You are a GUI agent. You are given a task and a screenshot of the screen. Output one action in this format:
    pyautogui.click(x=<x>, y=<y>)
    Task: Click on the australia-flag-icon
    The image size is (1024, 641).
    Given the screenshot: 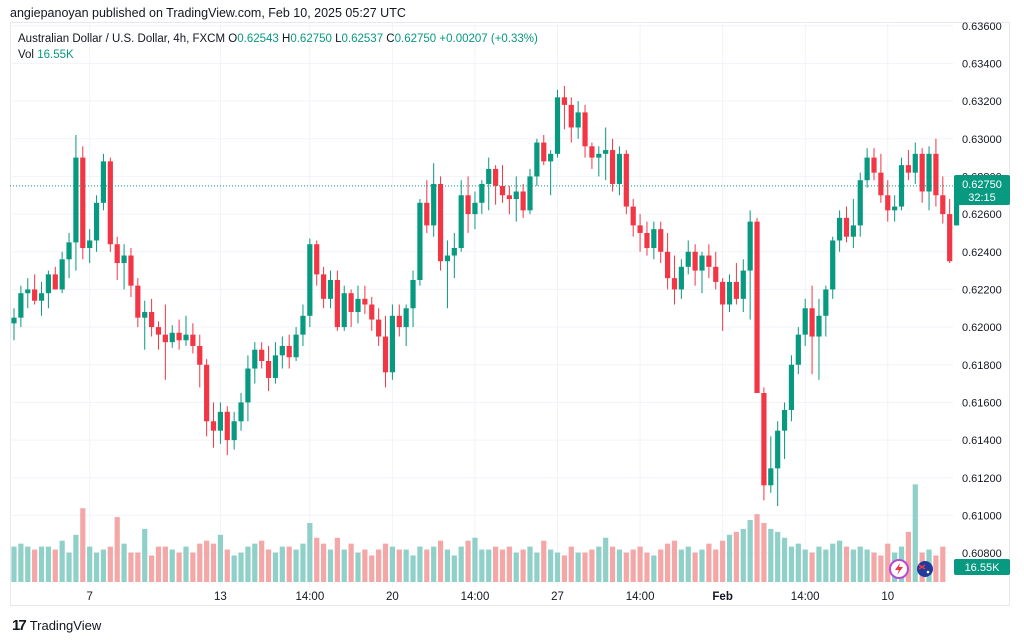 What is the action you would take?
    pyautogui.click(x=925, y=569)
    